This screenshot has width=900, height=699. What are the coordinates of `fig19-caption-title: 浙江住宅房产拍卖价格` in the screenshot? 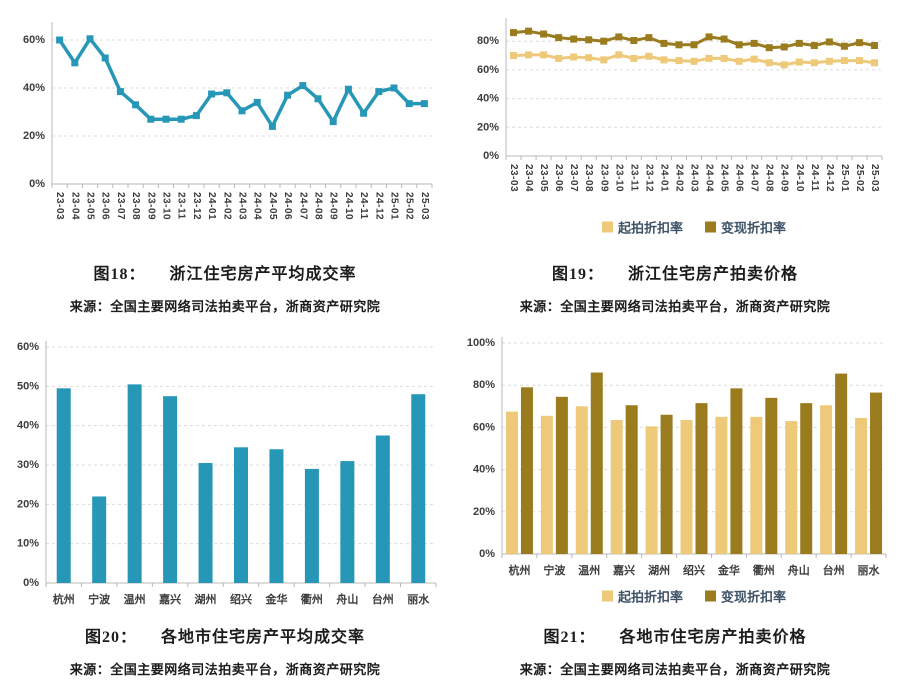 It's located at (713, 274).